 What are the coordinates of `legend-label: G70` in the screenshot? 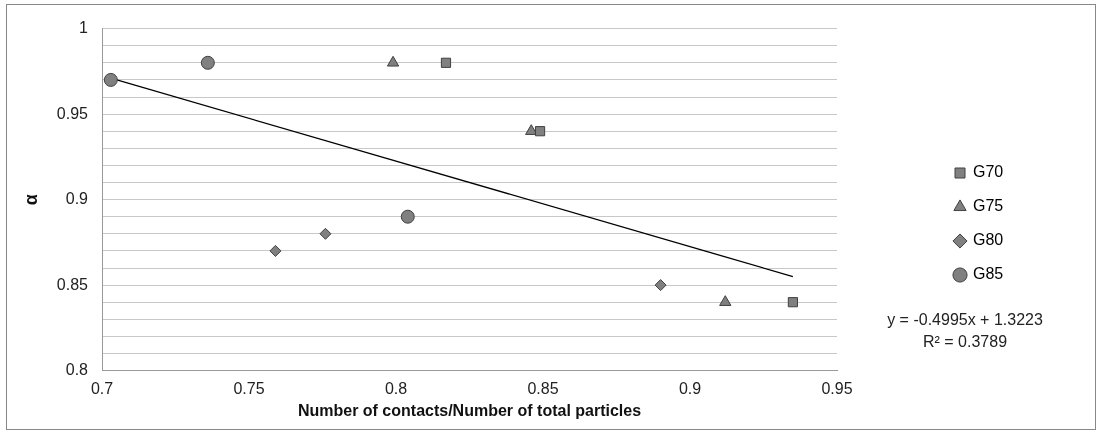 It's located at (988, 172).